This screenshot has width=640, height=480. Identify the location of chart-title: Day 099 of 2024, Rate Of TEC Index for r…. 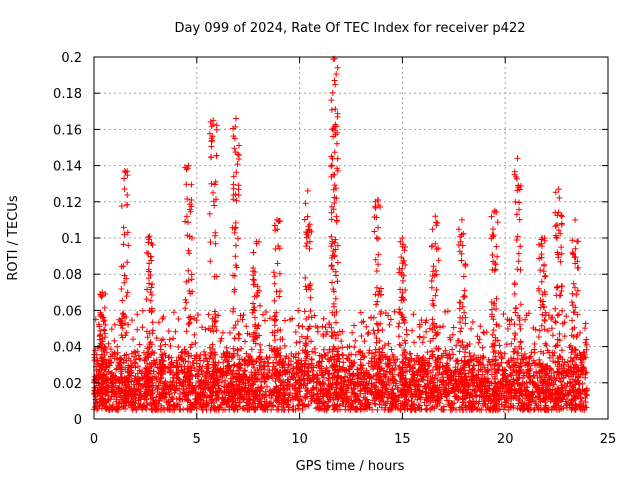
(350, 28).